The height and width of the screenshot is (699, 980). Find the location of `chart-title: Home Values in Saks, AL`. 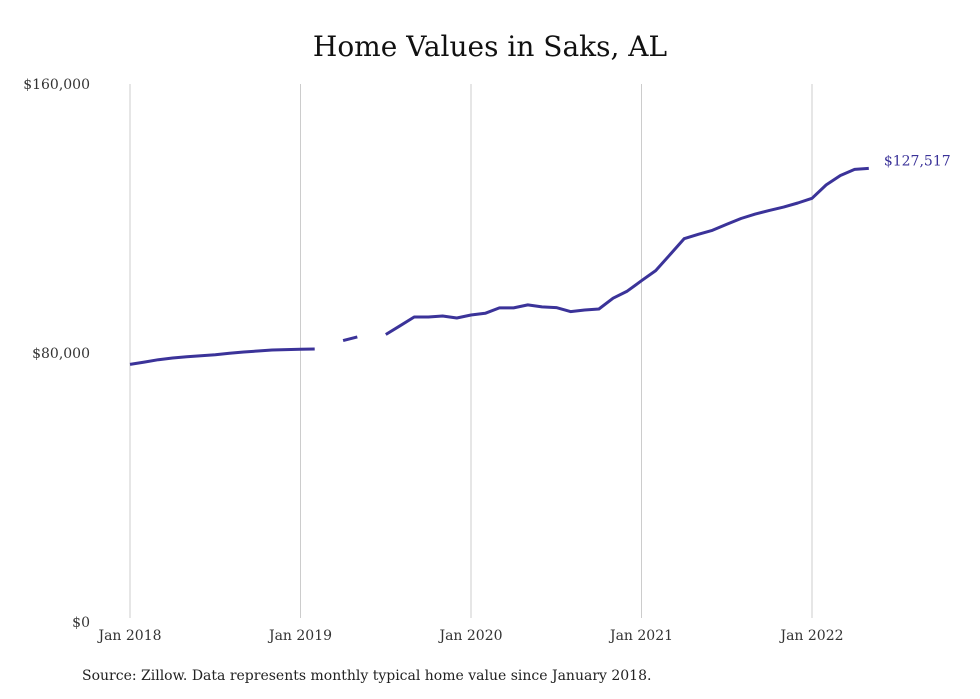

chart-title: Home Values in Saks, AL is located at coordinates (490, 46).